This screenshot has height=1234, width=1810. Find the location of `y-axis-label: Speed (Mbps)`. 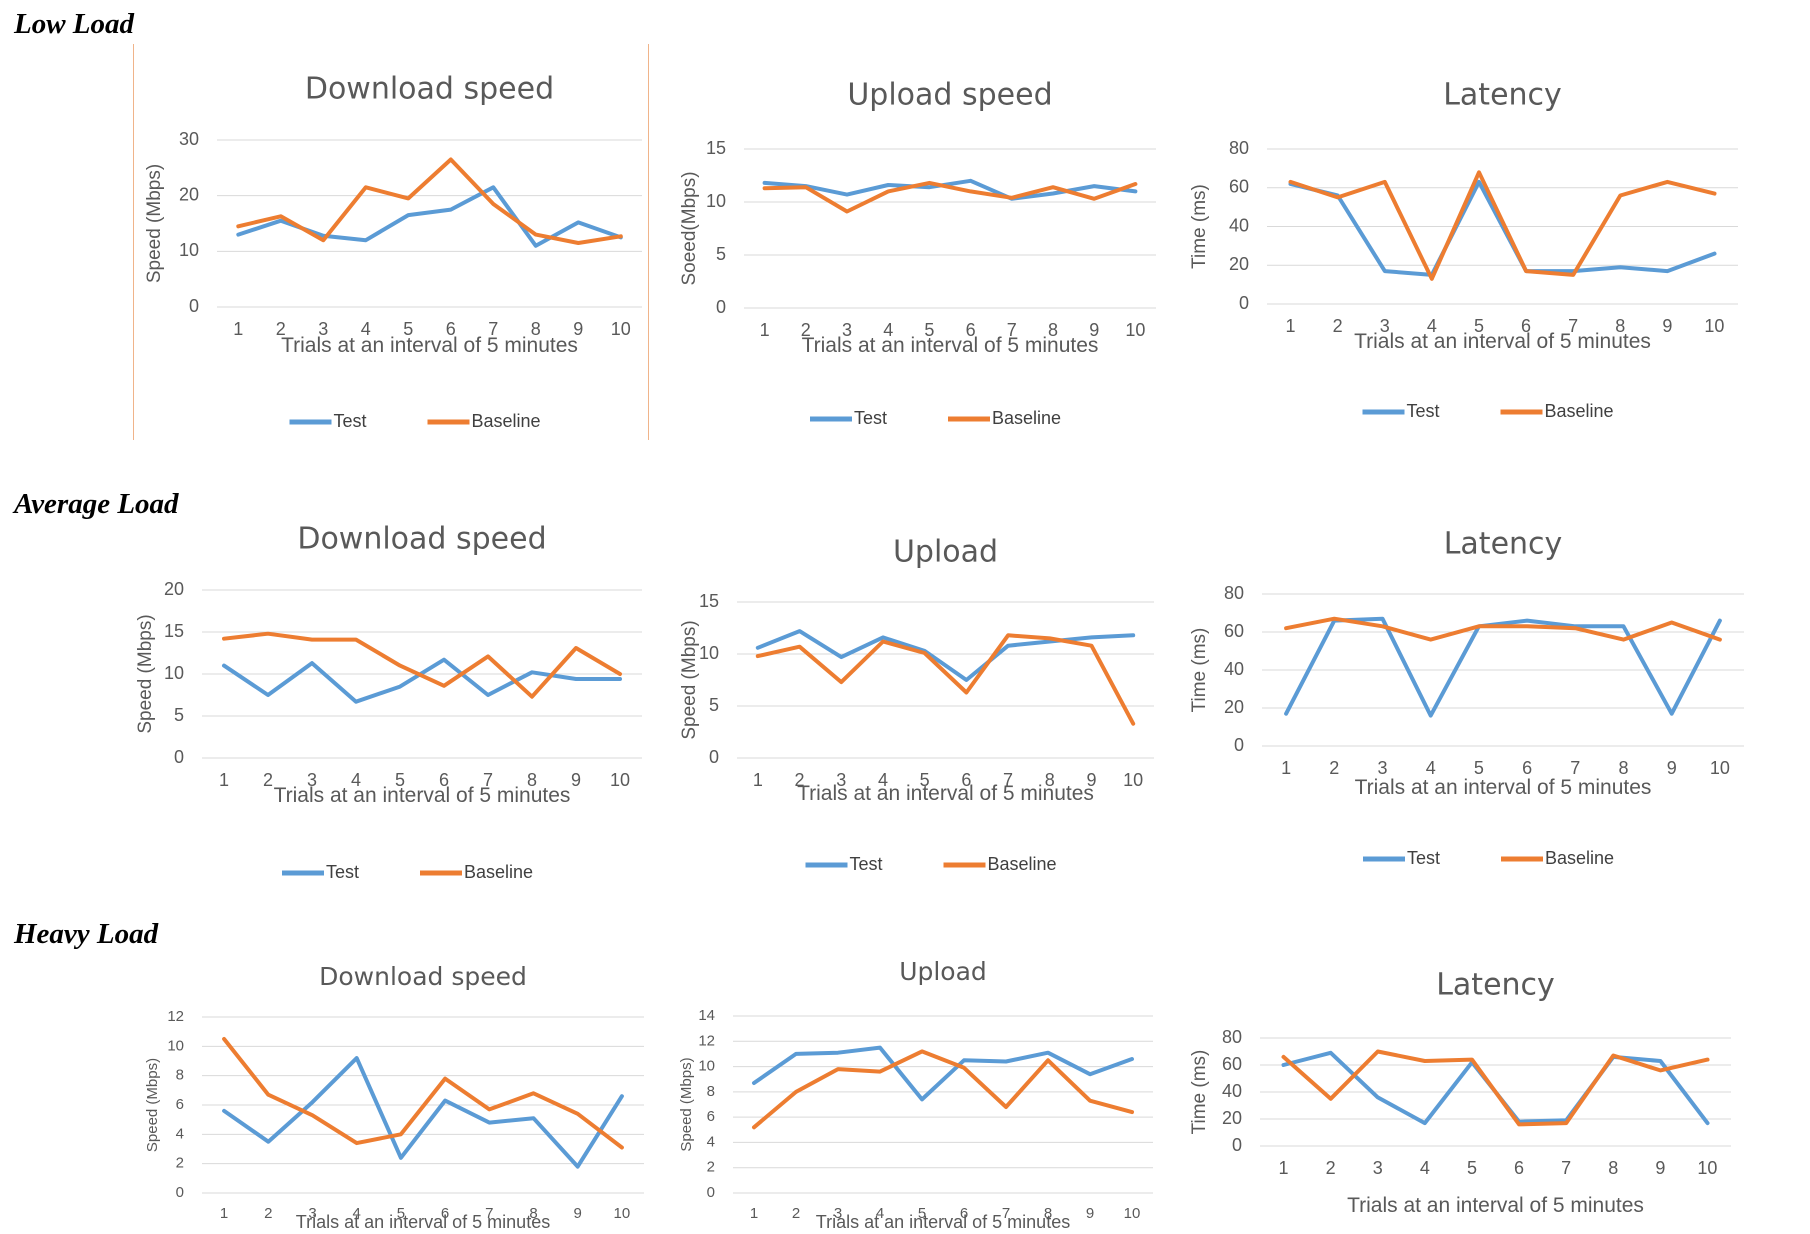

y-axis-label: Speed (Mbps) is located at coordinates (154, 223).